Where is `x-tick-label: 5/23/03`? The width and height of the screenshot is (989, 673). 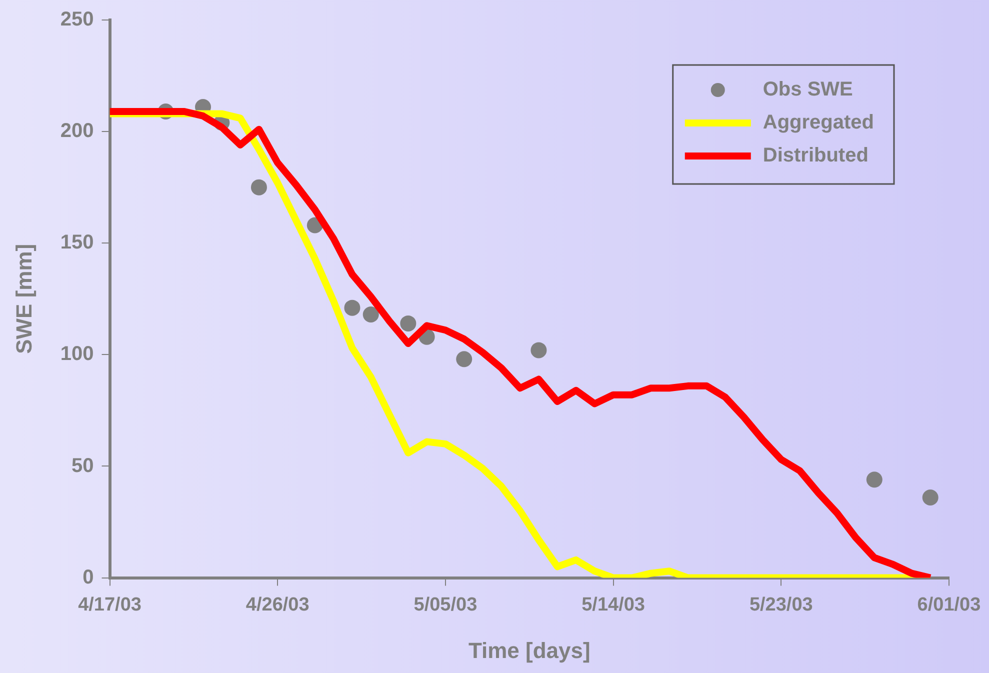
x-tick-label: 5/23/03 is located at coordinates (781, 605).